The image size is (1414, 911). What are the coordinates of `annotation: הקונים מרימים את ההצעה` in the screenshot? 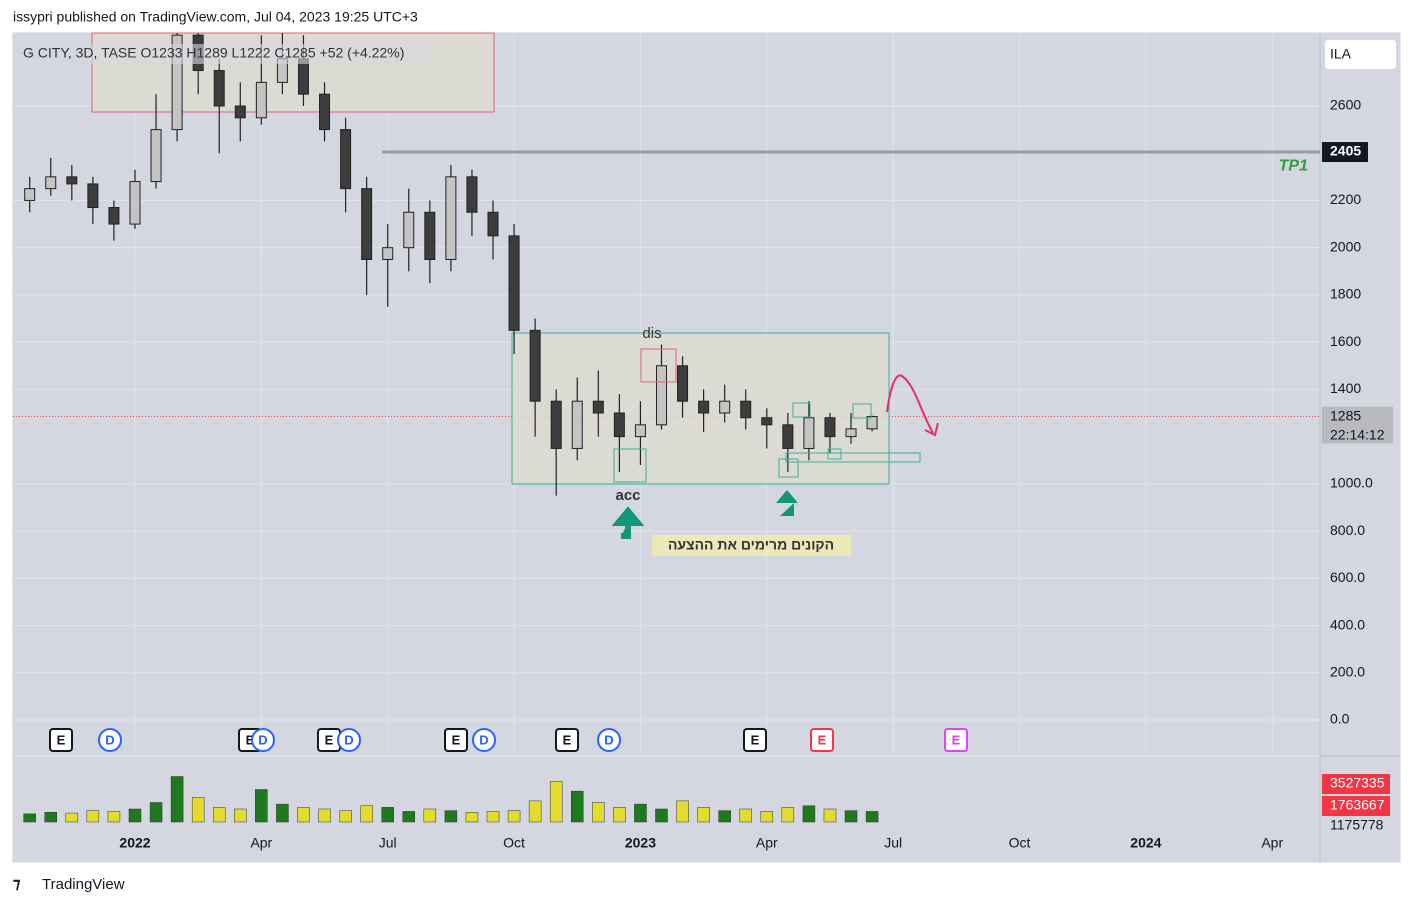 It's located at (751, 545).